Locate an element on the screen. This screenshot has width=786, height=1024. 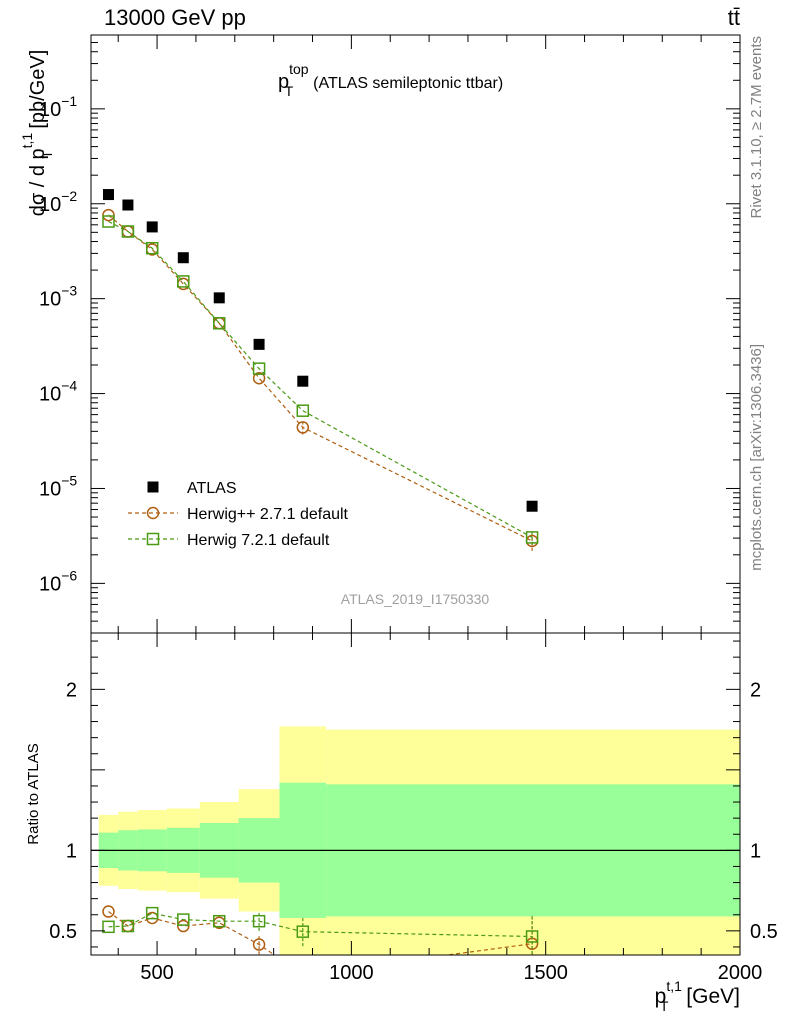
x-axis-label: pt,1 T [GeV] is located at coordinates (697, 996).